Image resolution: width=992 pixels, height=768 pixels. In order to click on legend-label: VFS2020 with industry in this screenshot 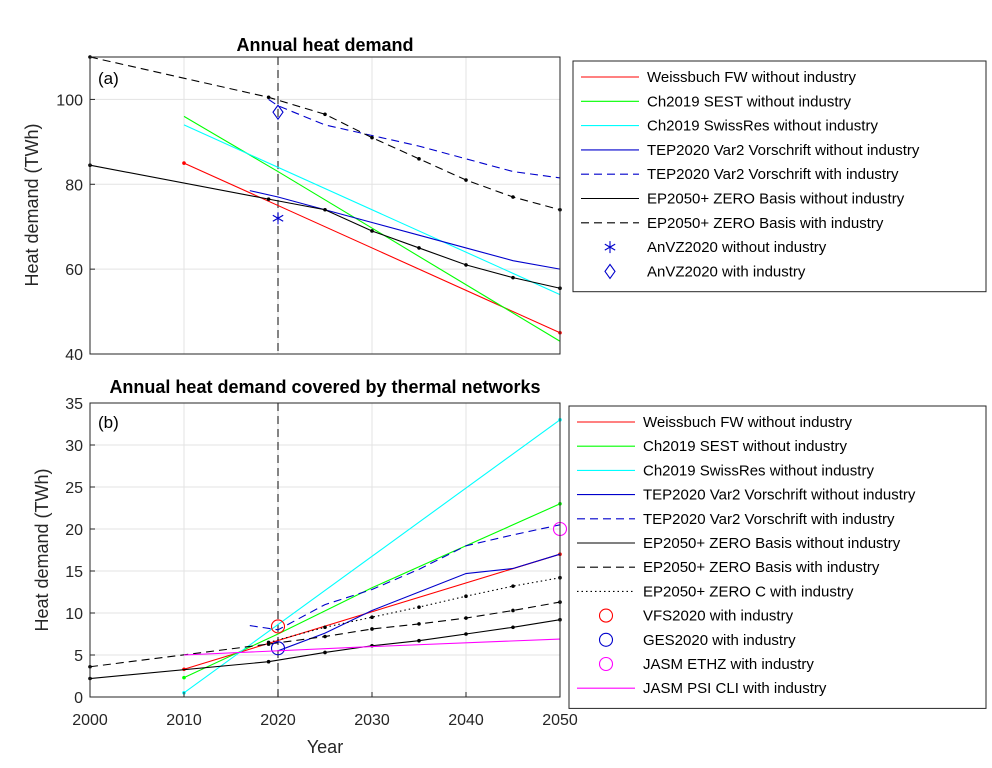, I will do `click(718, 616)`.